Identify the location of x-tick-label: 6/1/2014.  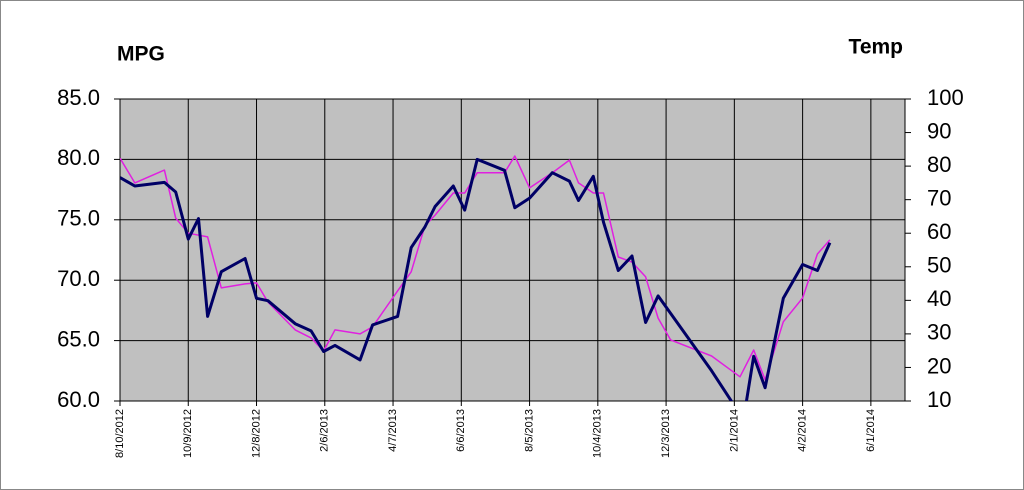
(871, 430).